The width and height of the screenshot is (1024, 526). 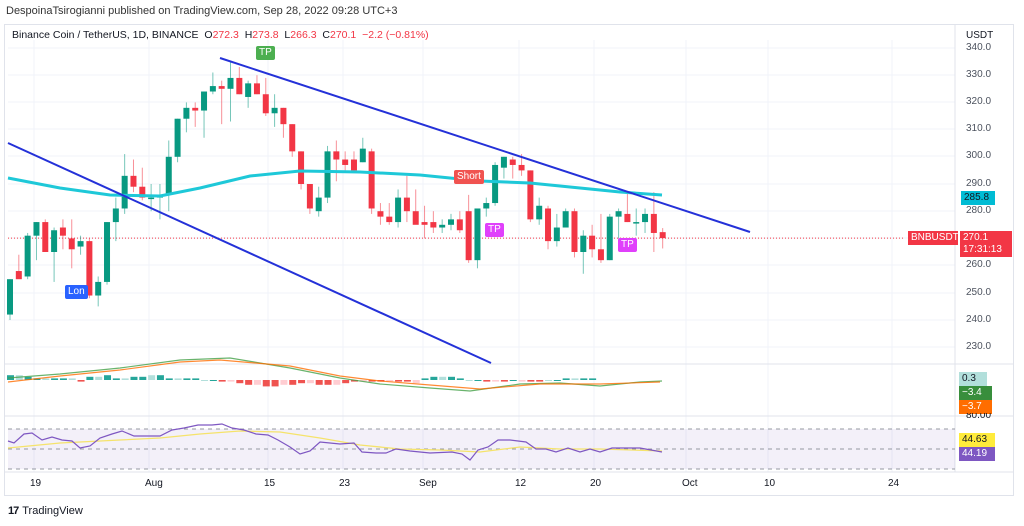 What do you see at coordinates (933, 238) in the screenshot?
I see `symbol-badge: BNBUSDT` at bounding box center [933, 238].